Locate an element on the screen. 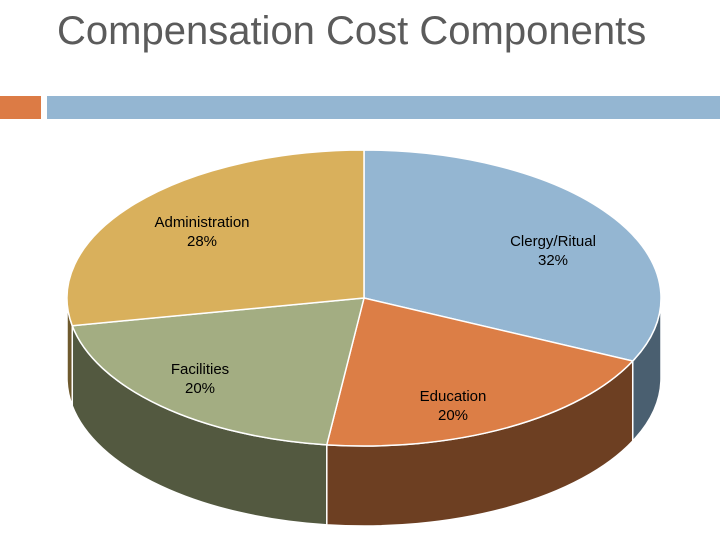  title-accent-block is located at coordinates (20, 107).